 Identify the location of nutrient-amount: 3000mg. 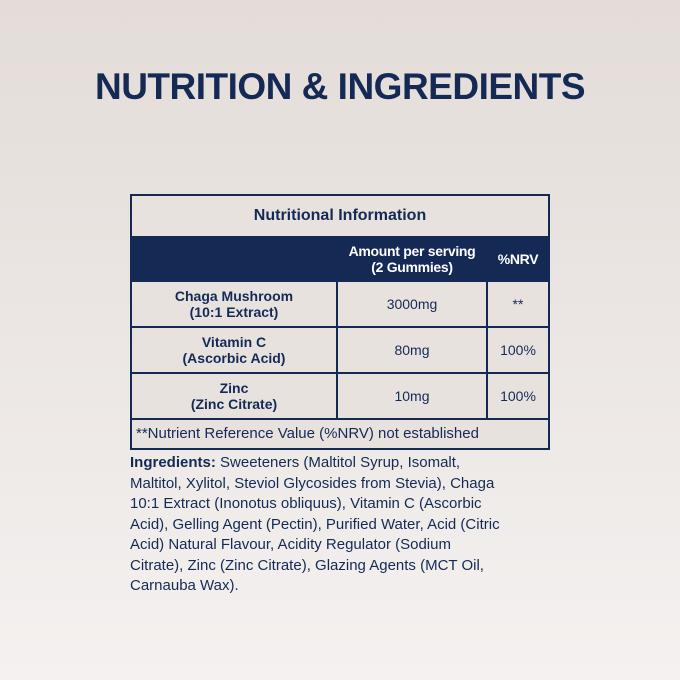
(412, 304).